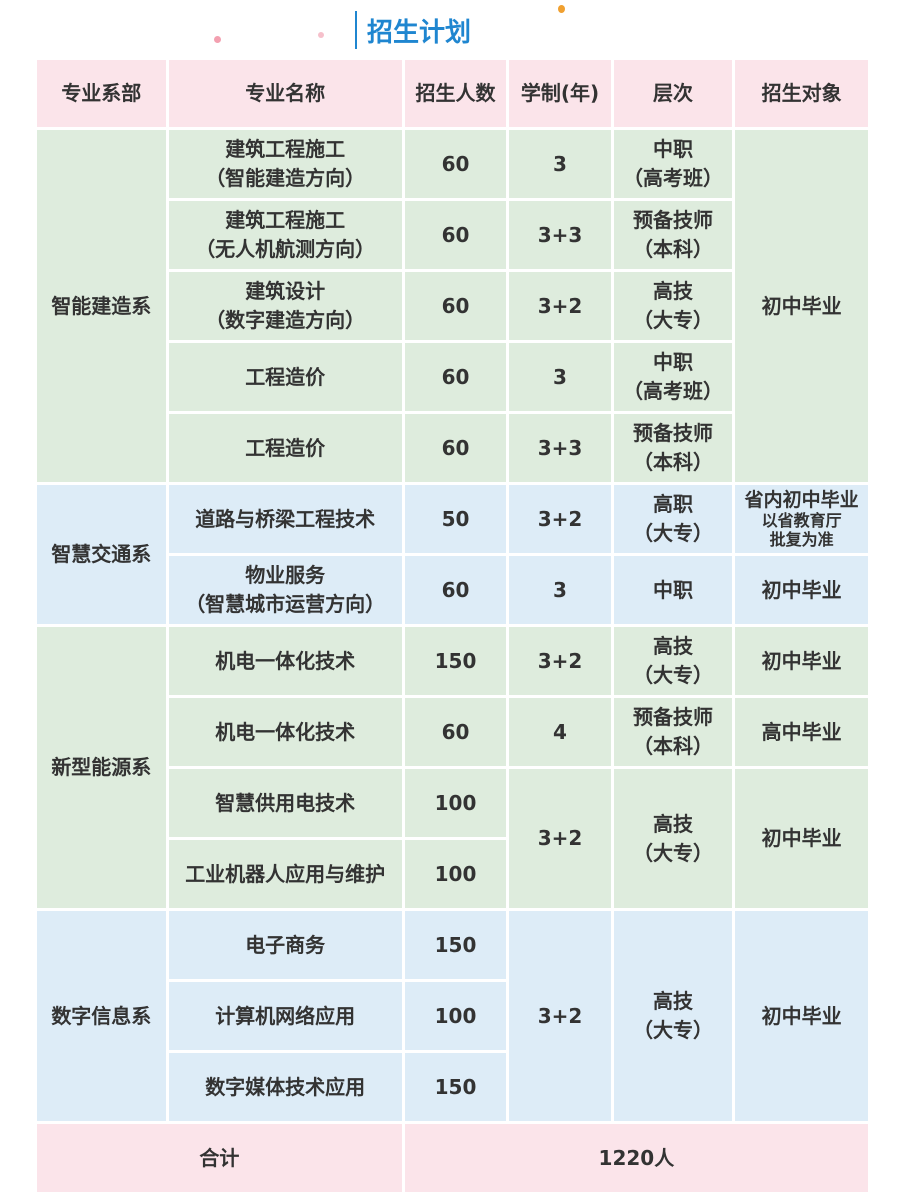  What do you see at coordinates (285, 1087) in the screenshot?
I see `major-cell: 数字媒体技术应用` at bounding box center [285, 1087].